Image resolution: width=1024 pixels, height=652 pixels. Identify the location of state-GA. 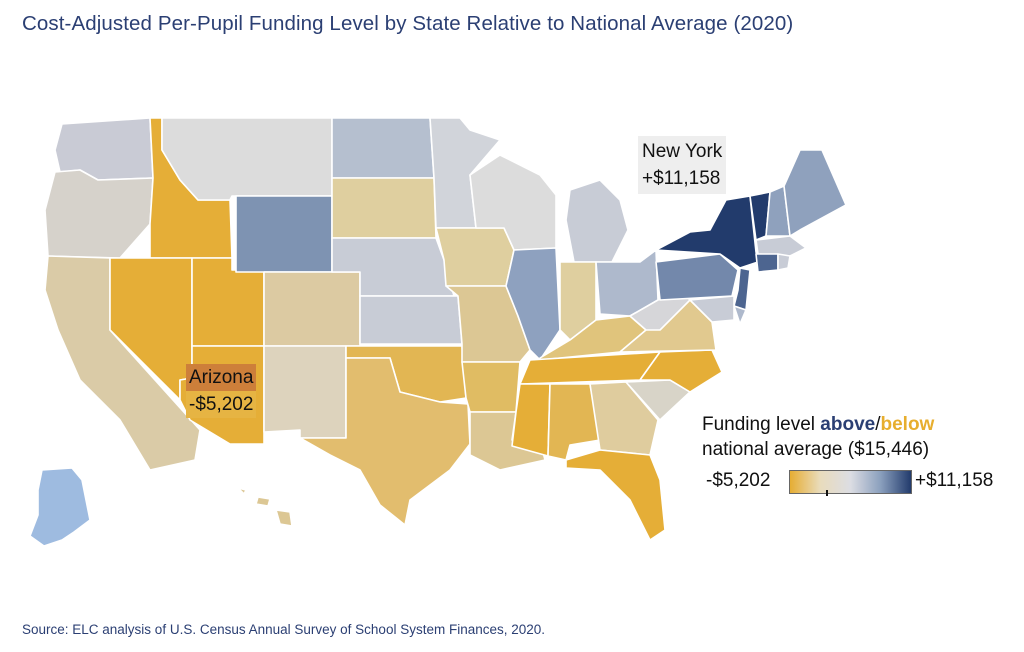
(624, 418).